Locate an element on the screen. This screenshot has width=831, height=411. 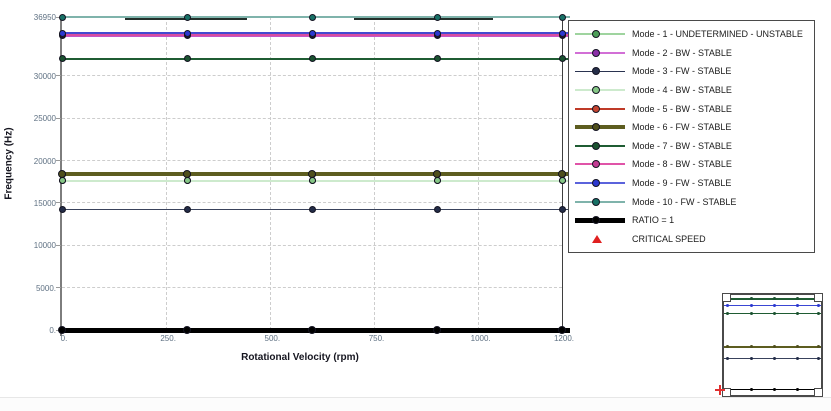
top-line-overlay-segment is located at coordinates (423, 18).